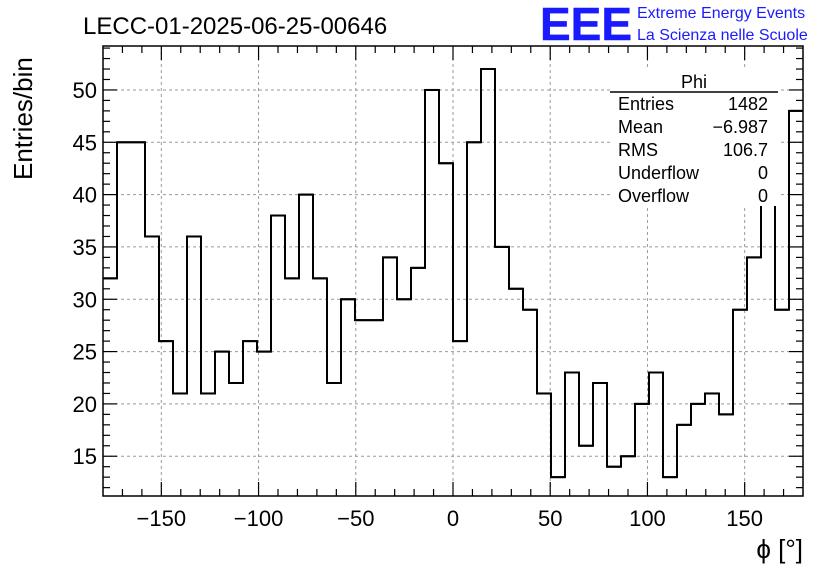  Describe the element at coordinates (748, 104) in the screenshot. I see `stats-value: 1482` at that location.